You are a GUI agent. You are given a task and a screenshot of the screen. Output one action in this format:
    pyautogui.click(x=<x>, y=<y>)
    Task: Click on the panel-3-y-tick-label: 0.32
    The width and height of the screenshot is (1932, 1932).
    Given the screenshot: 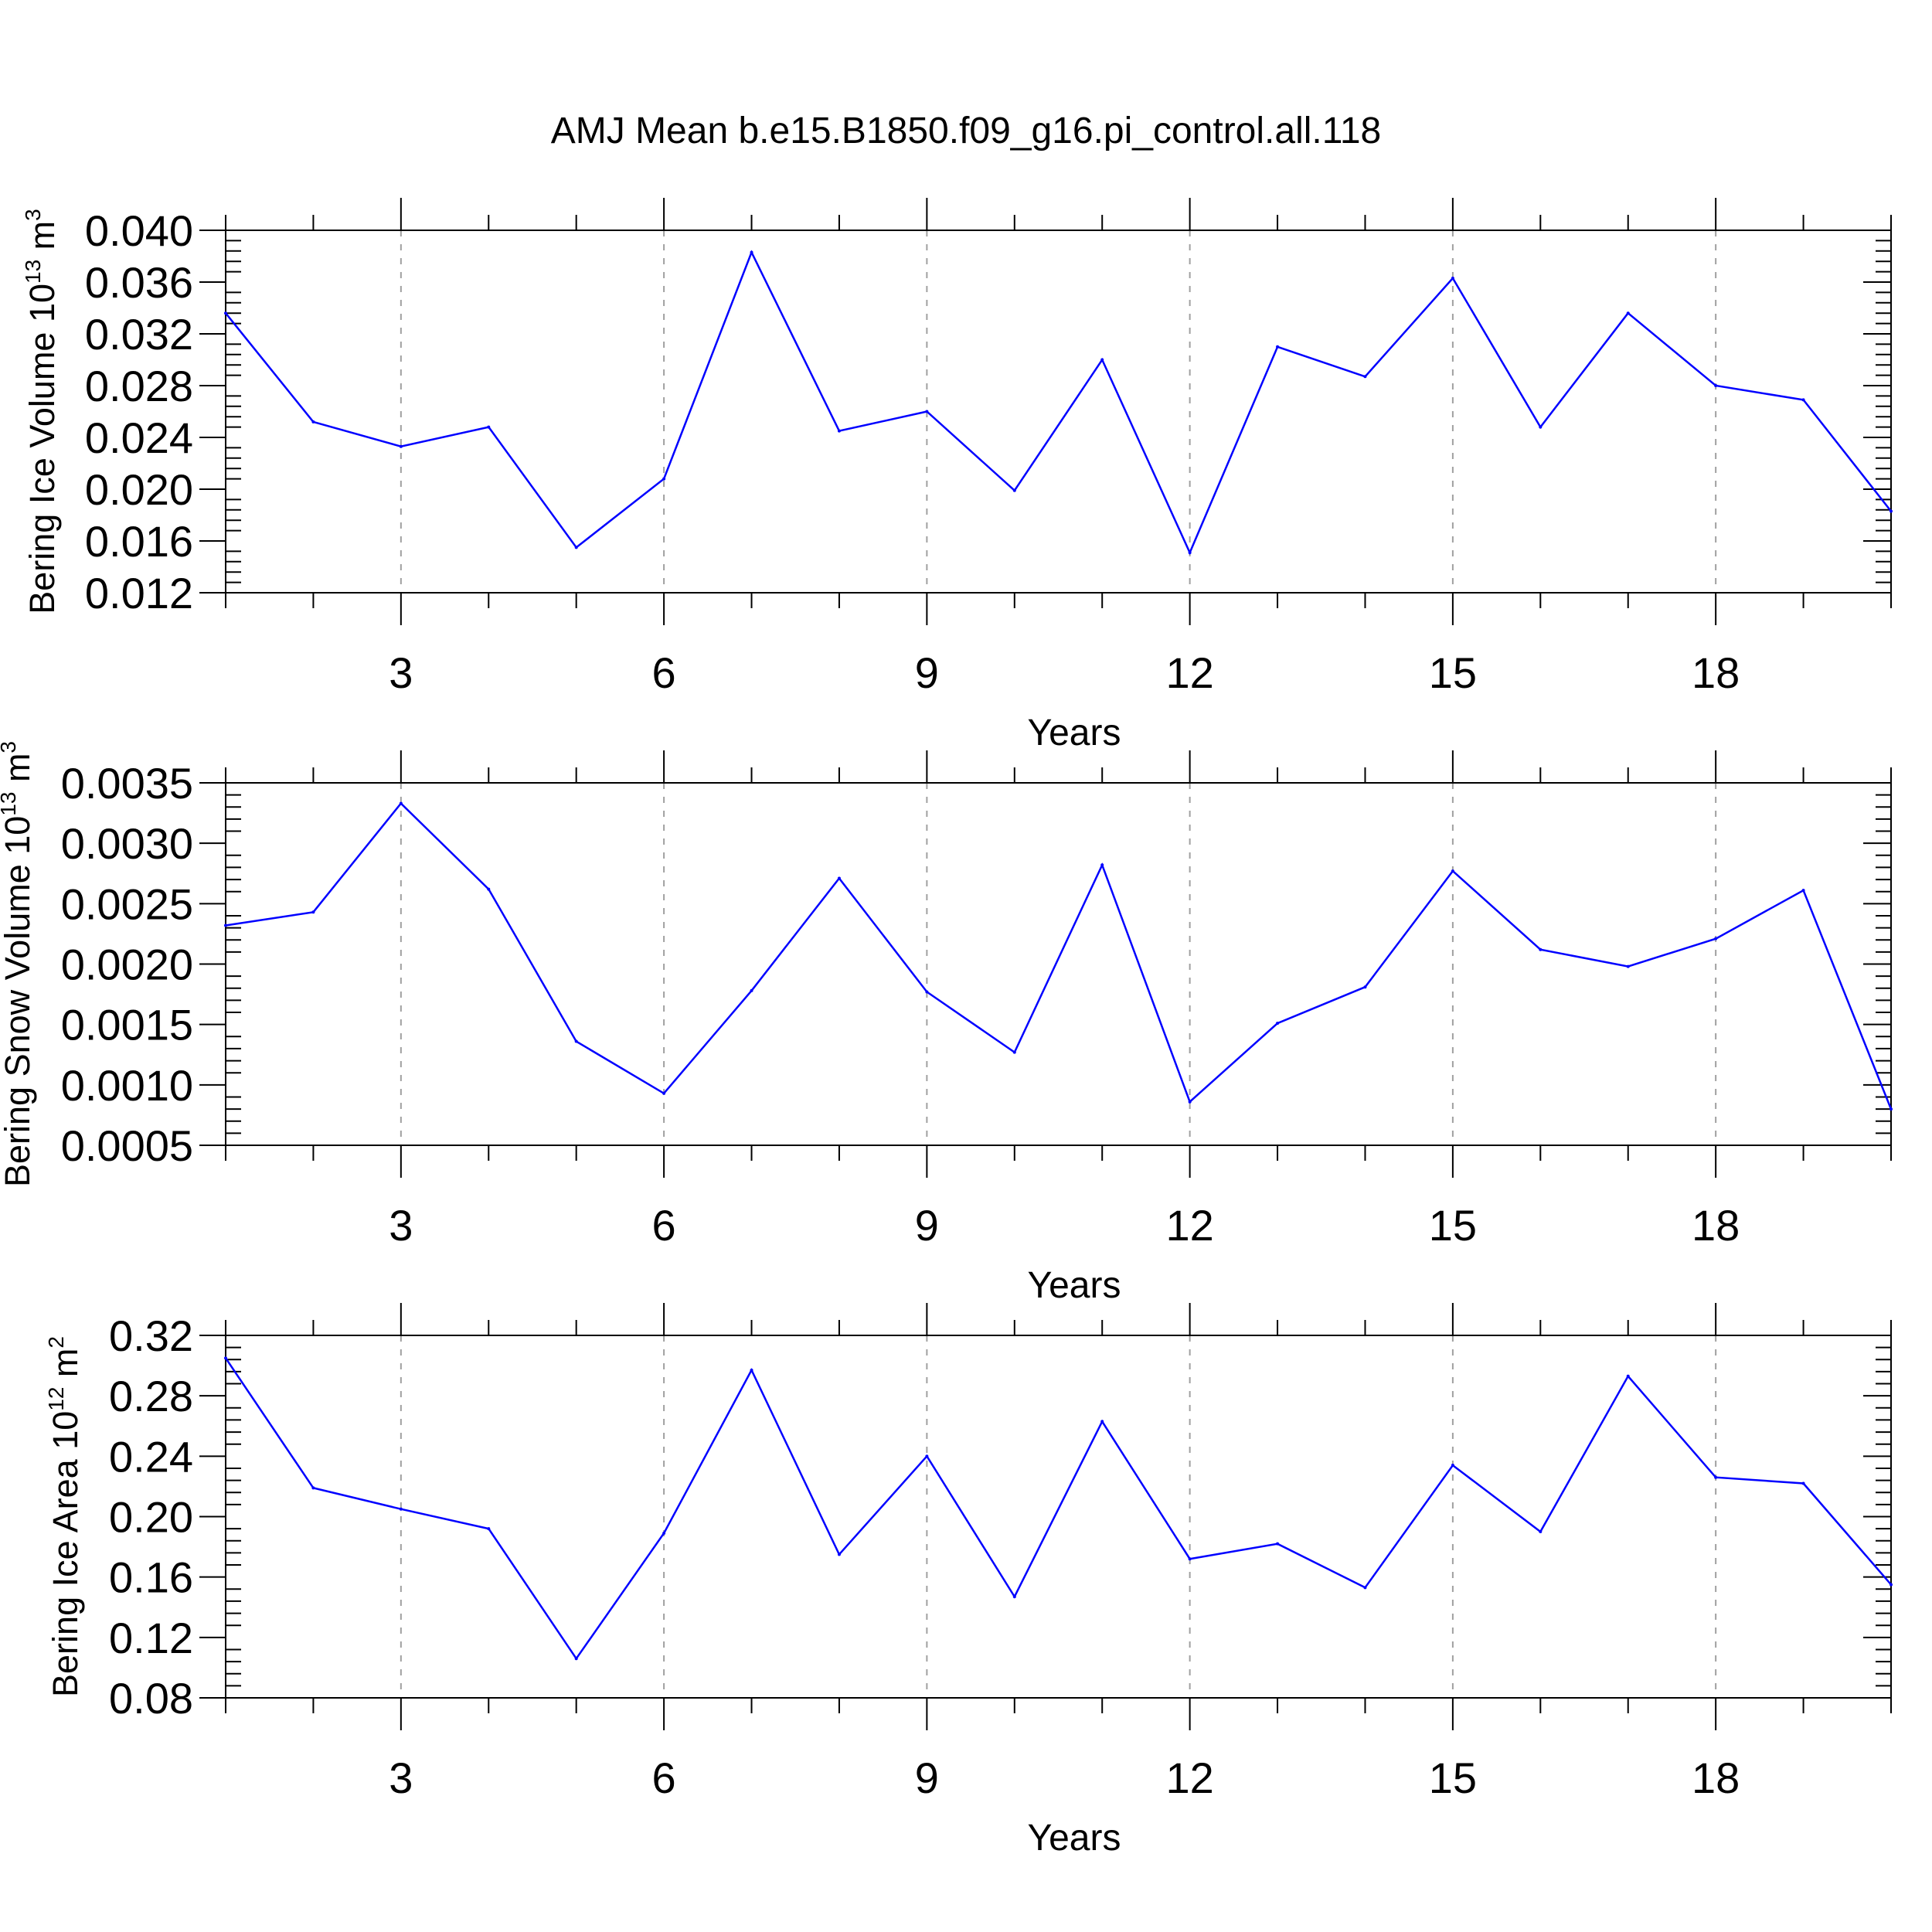 What is the action you would take?
    pyautogui.click(x=151, y=1335)
    